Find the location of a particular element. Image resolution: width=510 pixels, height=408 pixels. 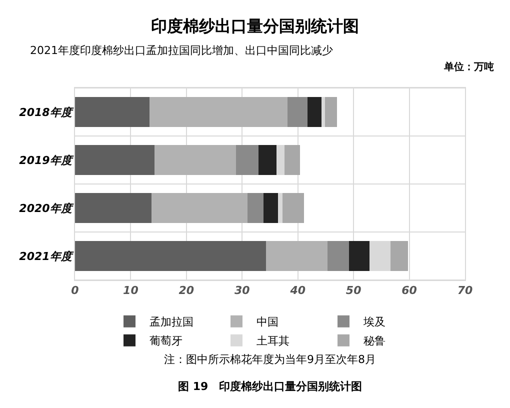

caption: 图 19 印度棉纱出口量分国别统计图 is located at coordinates (270, 386).